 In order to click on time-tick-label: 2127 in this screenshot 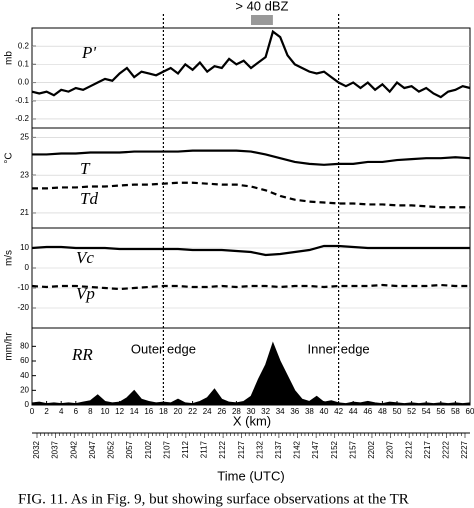, I will do `click(241, 449)`.